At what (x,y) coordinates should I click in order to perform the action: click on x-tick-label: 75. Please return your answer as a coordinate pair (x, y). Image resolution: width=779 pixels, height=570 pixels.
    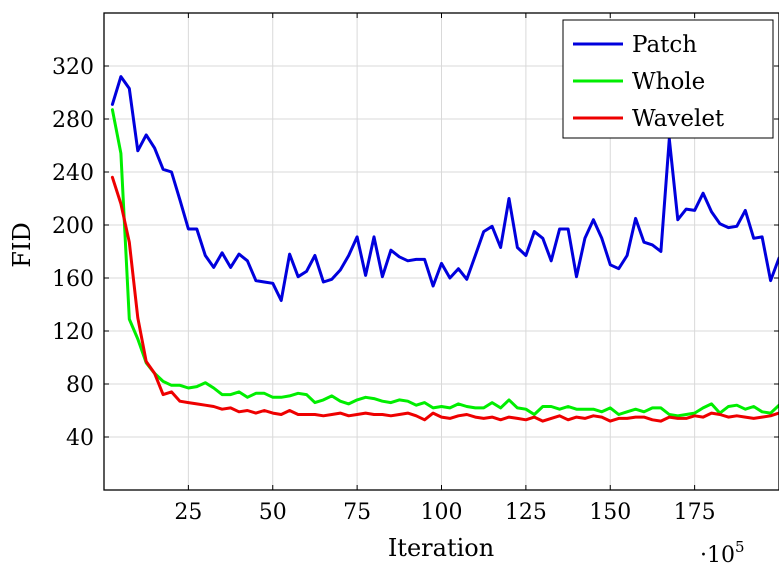
    Looking at the image, I should click on (357, 512).